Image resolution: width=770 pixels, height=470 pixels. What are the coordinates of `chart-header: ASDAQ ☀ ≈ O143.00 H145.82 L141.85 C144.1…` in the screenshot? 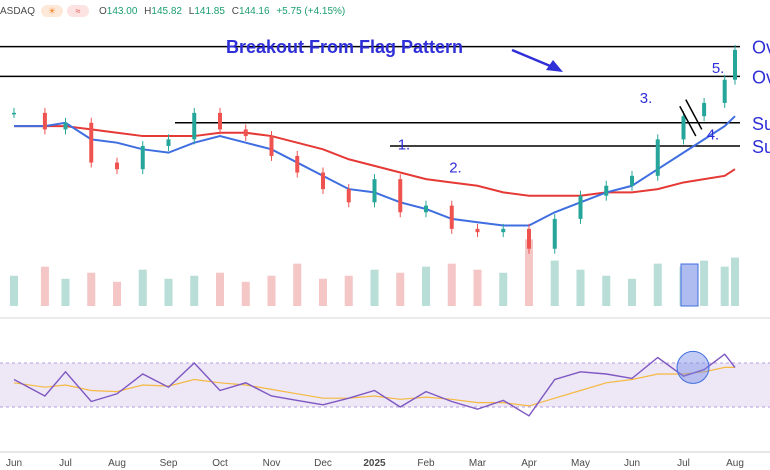 It's located at (172, 11).